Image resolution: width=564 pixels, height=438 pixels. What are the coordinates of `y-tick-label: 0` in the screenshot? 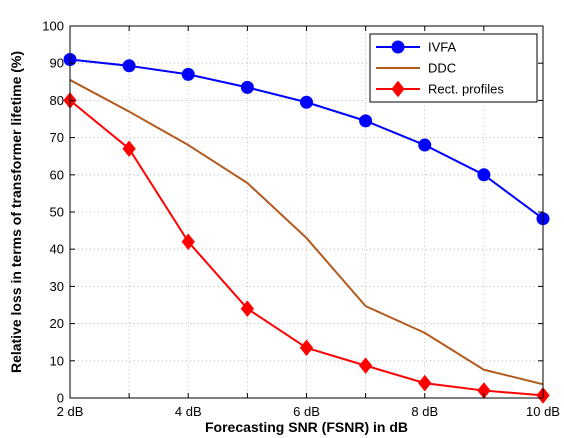 It's located at (60, 398).